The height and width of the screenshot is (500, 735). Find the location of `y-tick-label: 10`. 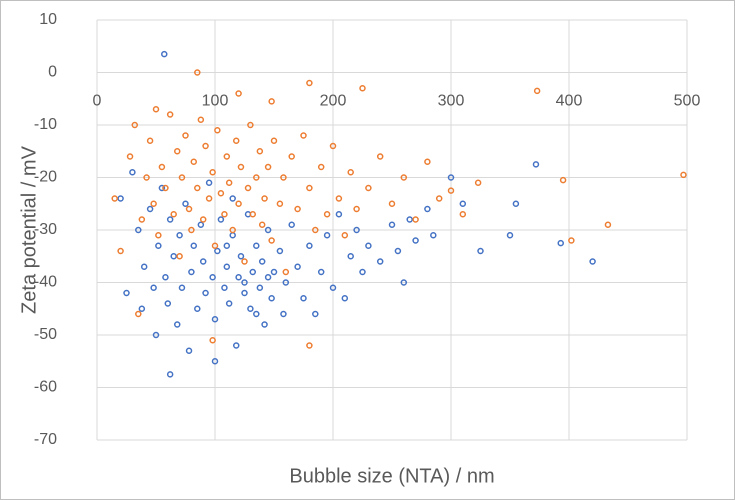

y-tick-label: 10 is located at coordinates (48, 19).